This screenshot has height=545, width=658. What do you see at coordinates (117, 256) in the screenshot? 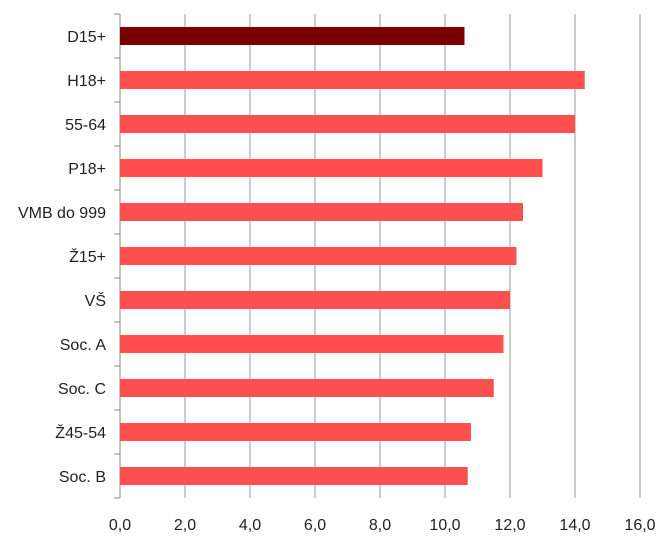
I see `axes` at bounding box center [117, 256].